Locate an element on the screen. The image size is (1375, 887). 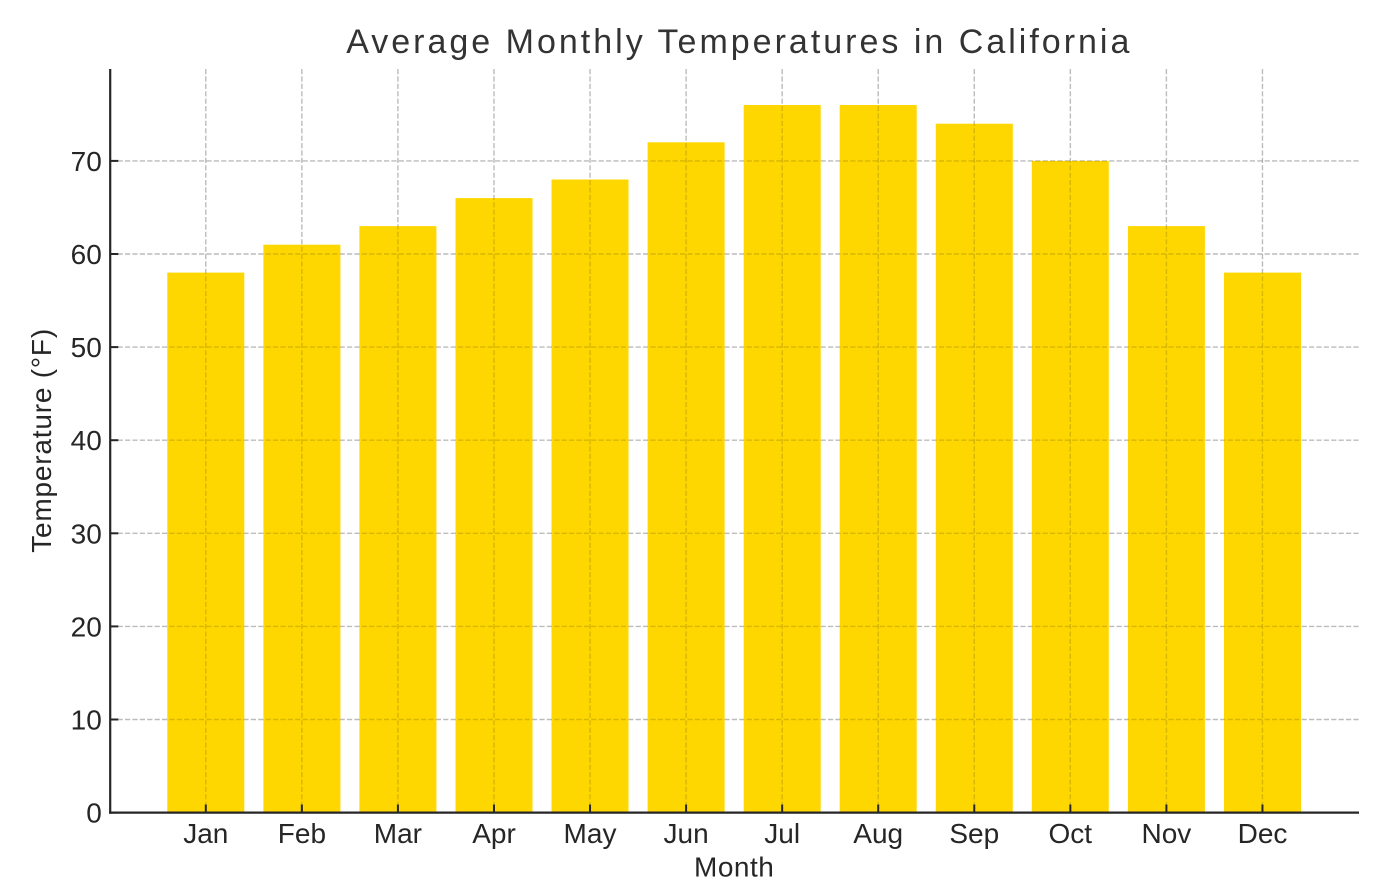
svg-text: Apr is located at coordinates (494, 833).